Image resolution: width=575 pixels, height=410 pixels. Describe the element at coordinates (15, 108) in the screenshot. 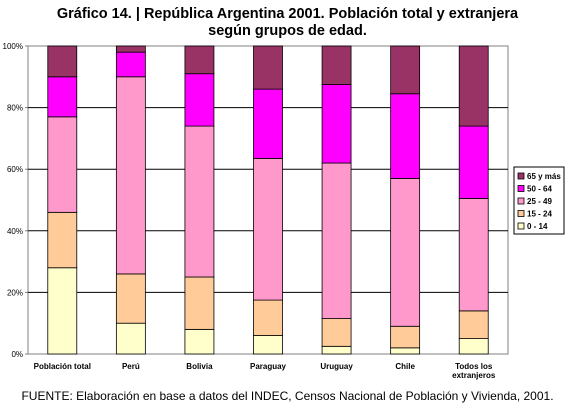

I see `y-tick-label: 80%` at that location.